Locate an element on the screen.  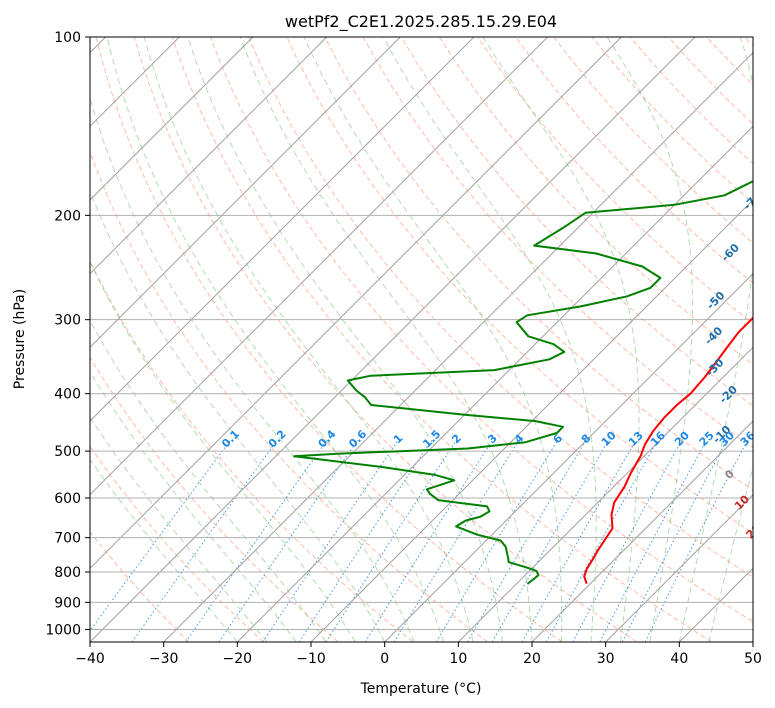
y-tick-label: 200 is located at coordinates (67, 216).